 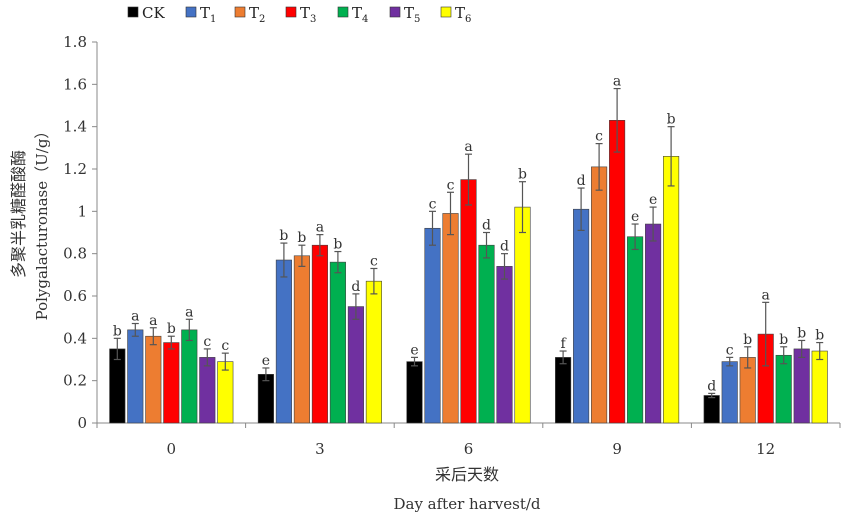 What do you see at coordinates (75, 338) in the screenshot?
I see `y-tick-label: 0.4` at bounding box center [75, 338].